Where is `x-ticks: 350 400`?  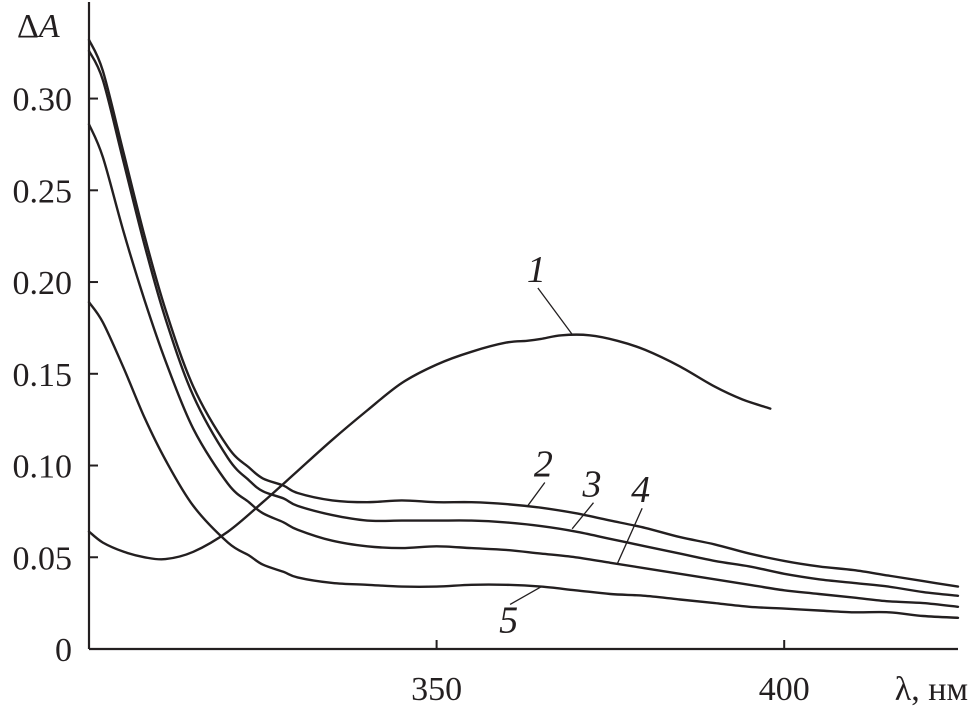
x-ticks: 350 400 is located at coordinates (610, 674).